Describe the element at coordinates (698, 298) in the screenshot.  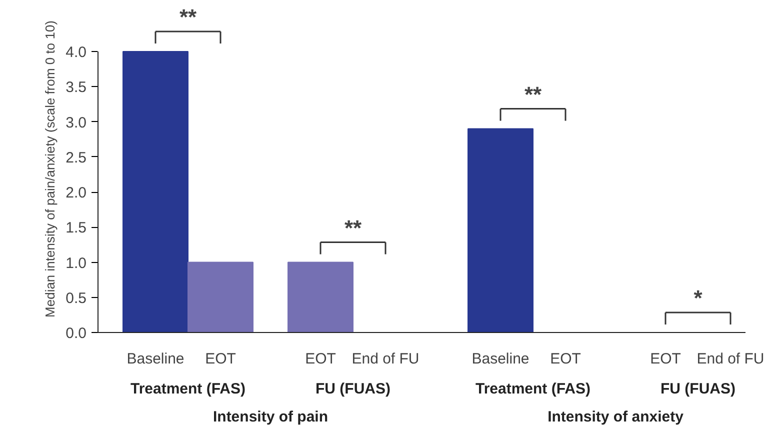
I see `annotation: *` at that location.